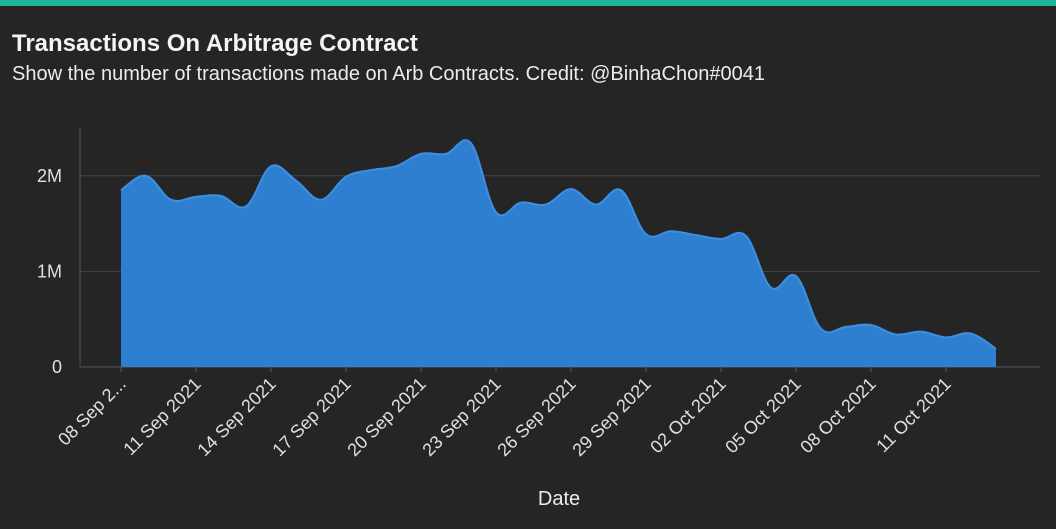 This screenshot has height=529, width=1056. What do you see at coordinates (49, 176) in the screenshot?
I see `y-tick-label: 2M` at bounding box center [49, 176].